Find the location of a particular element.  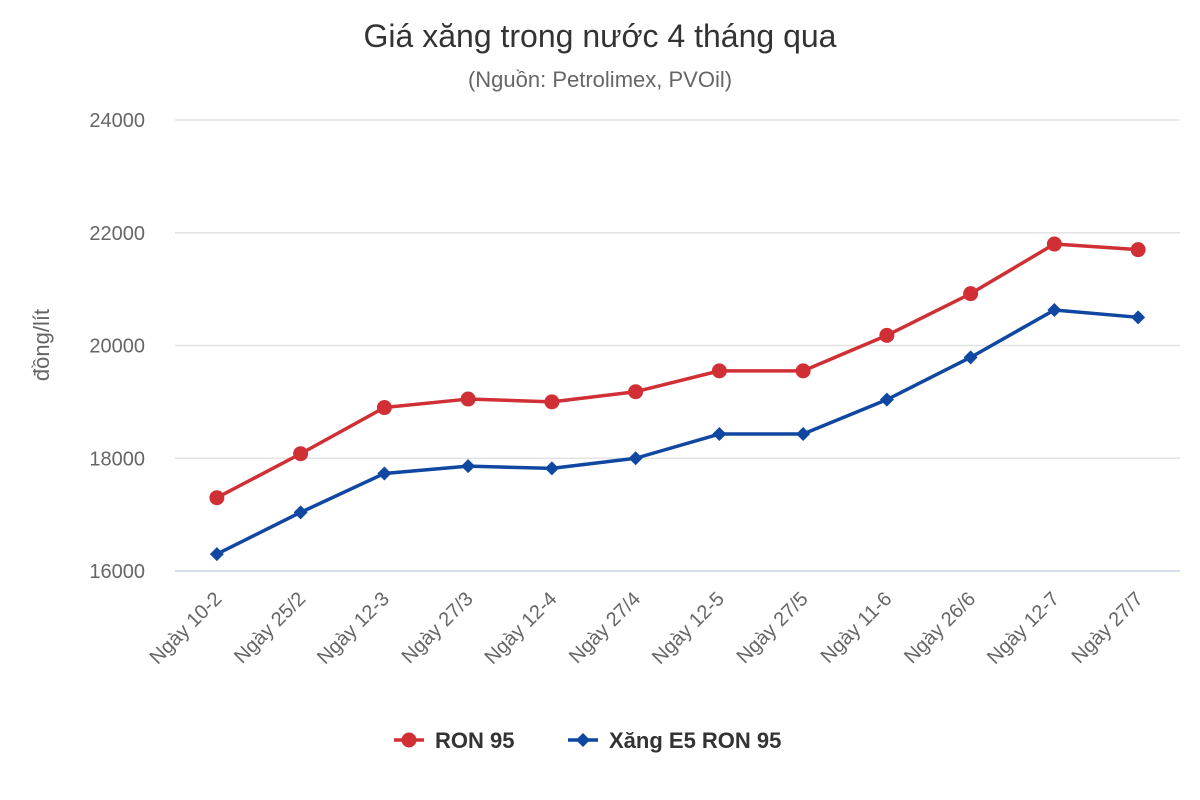

x-tick-label: Ngày 12-4 is located at coordinates (521, 628).